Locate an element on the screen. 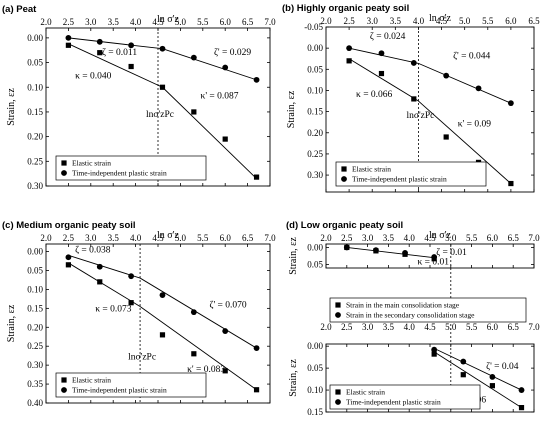  panel-c-xtick-label: 4.0 is located at coordinates (136, 238).